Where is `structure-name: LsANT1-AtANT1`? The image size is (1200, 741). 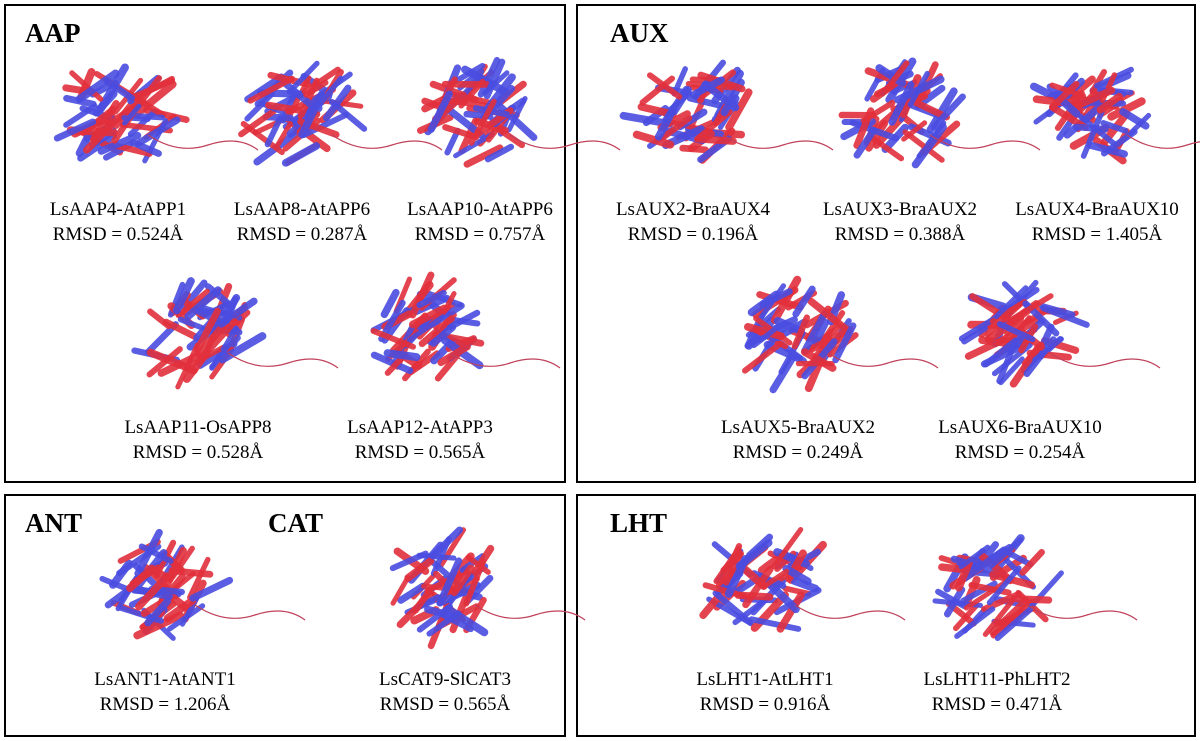
structure-name: LsANT1-AtANT1 is located at coordinates (164, 679).